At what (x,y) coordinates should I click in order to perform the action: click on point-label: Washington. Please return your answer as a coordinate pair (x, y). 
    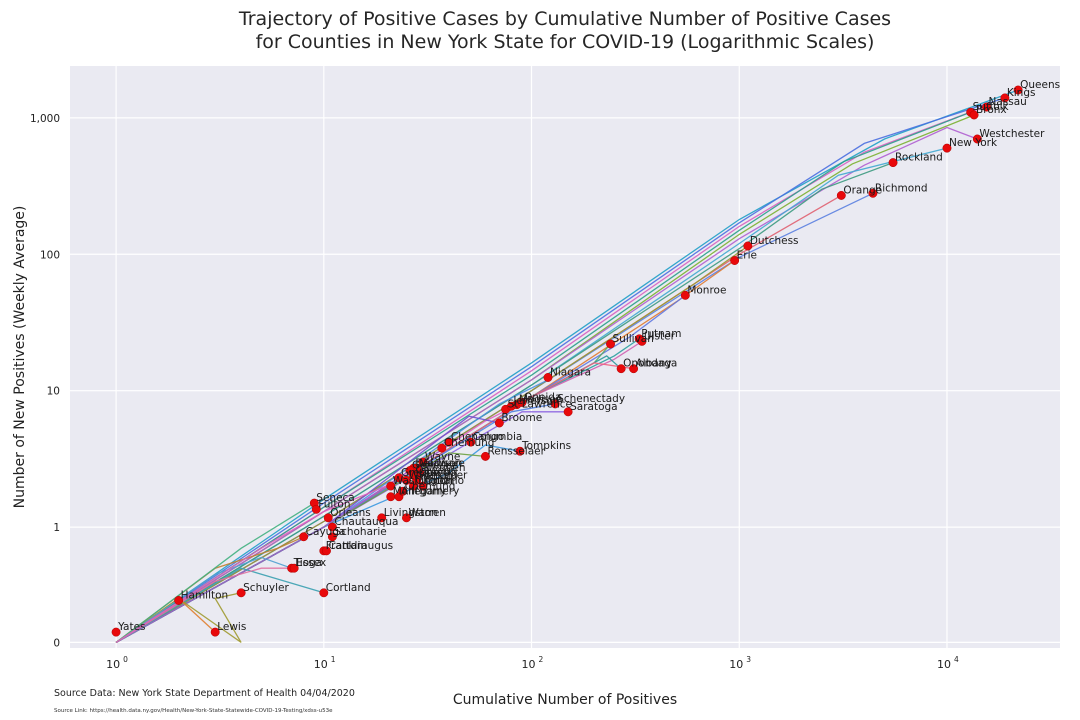
    Looking at the image, I should click on (424, 481).